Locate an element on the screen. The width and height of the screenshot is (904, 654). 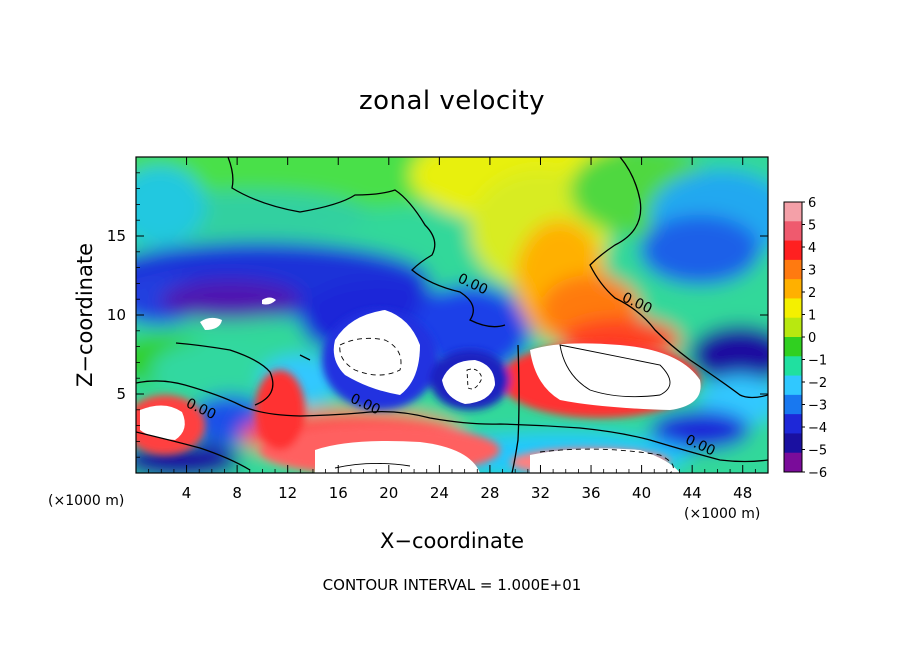
y-axis-title: Z−coordinate is located at coordinates (85, 315).